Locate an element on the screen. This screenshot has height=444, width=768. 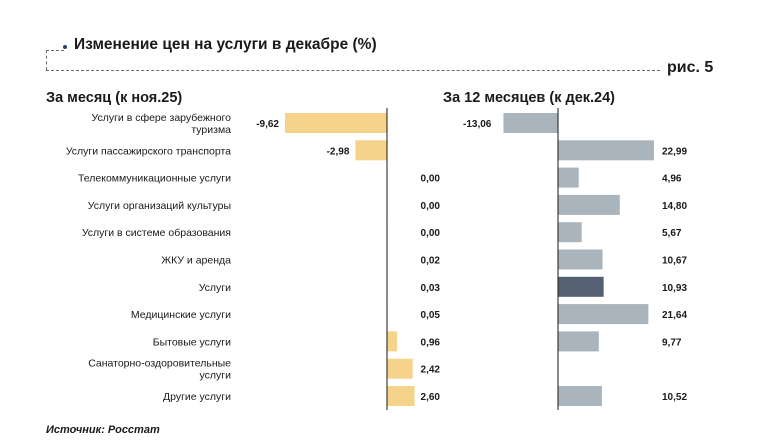
monthly-value-label: -9,62 is located at coordinates (267, 124).